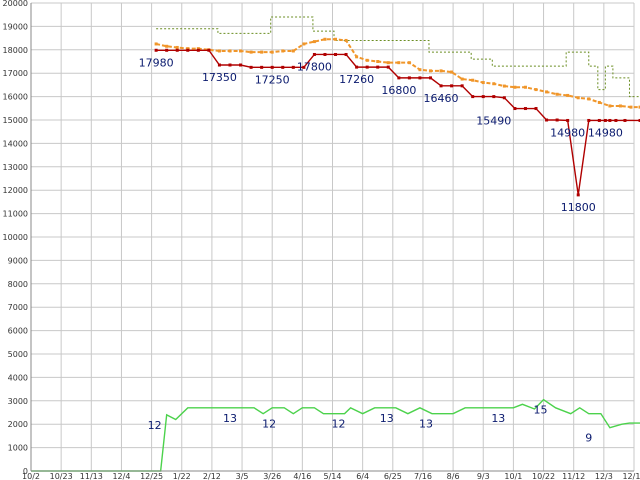 The width and height of the screenshot is (640, 480). Describe the element at coordinates (314, 66) in the screenshot. I see `data-label: 17800` at that location.